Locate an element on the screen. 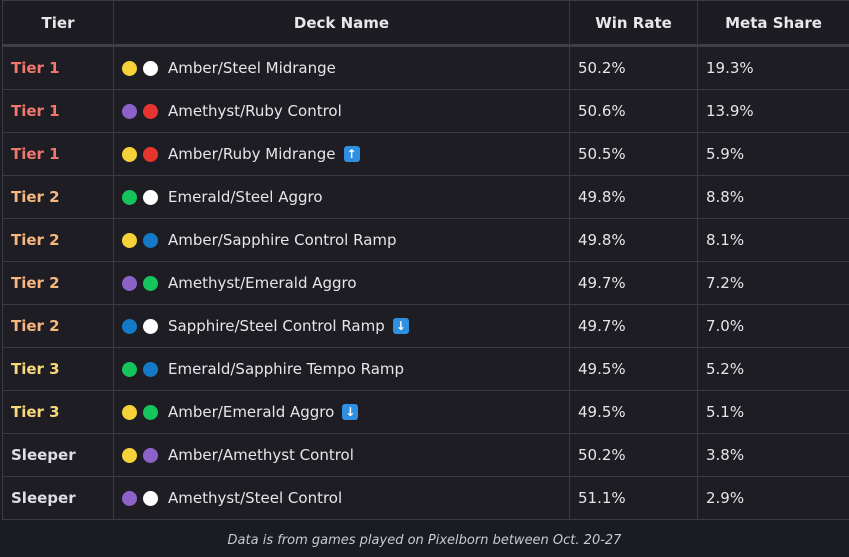 Image resolution: width=849 pixels, height=557 pixels. header-win-rate: Win Rate is located at coordinates (633, 23).